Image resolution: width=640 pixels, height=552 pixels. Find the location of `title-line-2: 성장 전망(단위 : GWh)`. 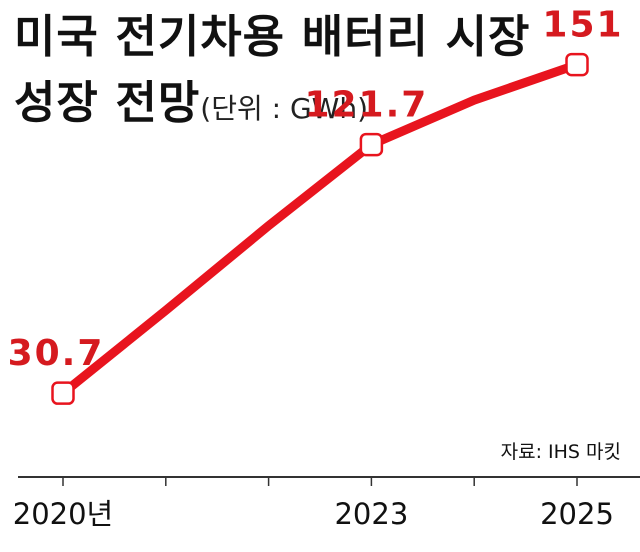

title-line-2: 성장 전망(단위 : GWh) is located at coordinates (272, 106).